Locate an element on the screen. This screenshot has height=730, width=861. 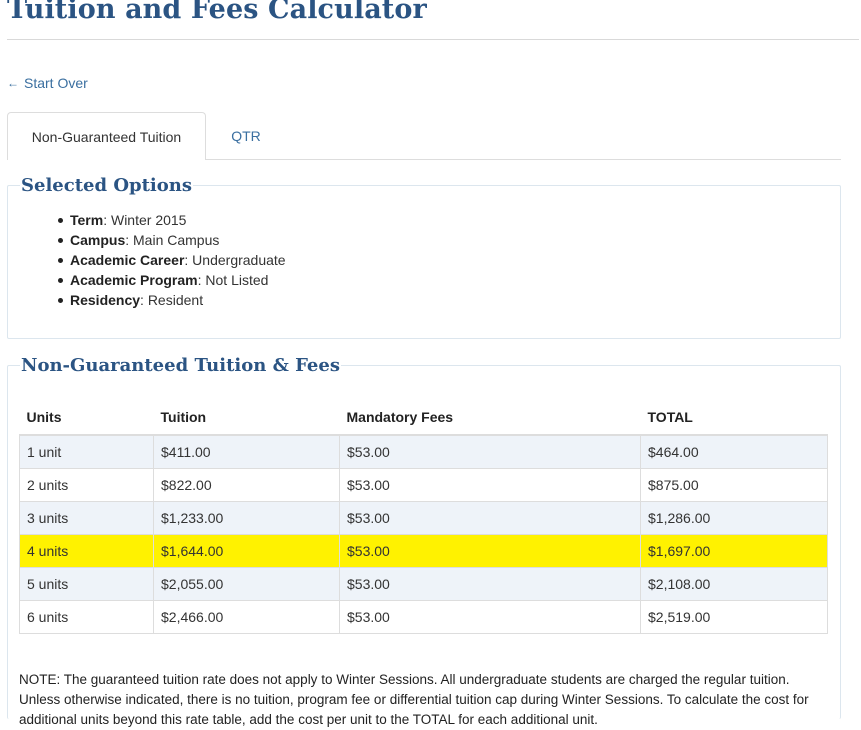
tabs-divider is located at coordinates (424, 159).